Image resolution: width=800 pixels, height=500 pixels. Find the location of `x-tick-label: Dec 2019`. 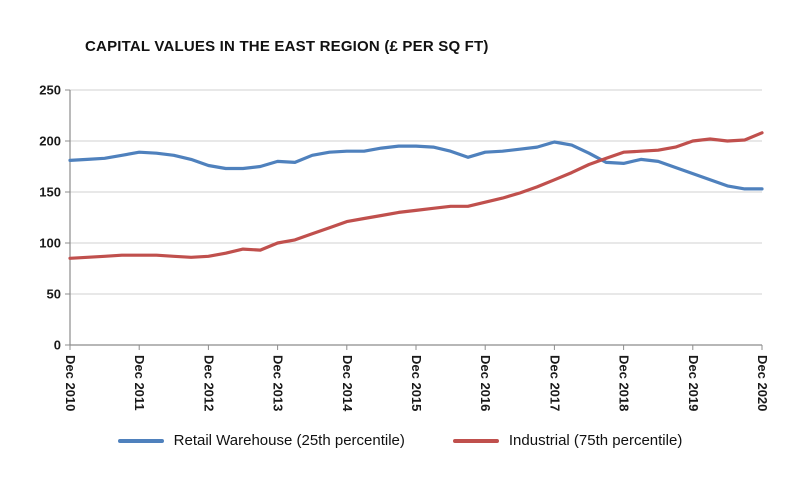

x-tick-label: Dec 2019 is located at coordinates (693, 383).